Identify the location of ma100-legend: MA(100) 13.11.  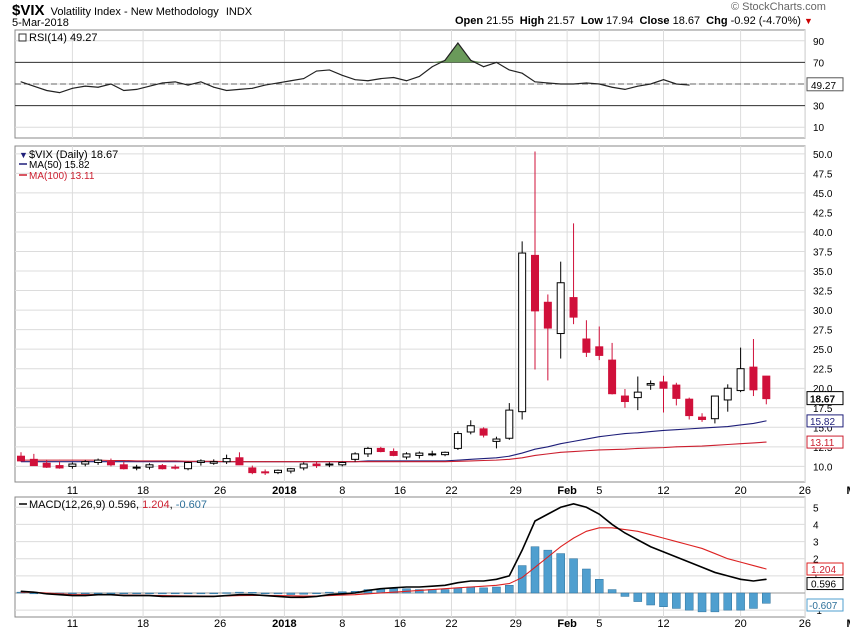
(62, 176).